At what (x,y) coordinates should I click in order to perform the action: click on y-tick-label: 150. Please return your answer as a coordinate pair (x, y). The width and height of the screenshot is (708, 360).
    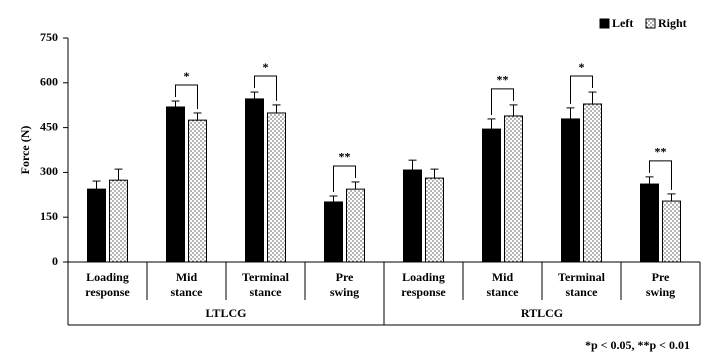
    Looking at the image, I should click on (49, 216).